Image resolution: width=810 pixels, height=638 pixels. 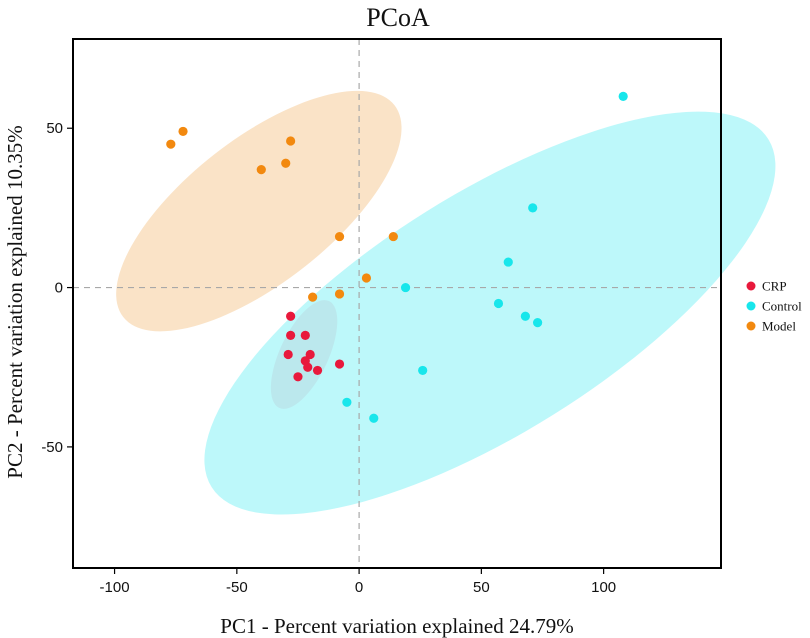 What do you see at coordinates (237, 587) in the screenshot?
I see `x-tick-label: -50` at bounding box center [237, 587].